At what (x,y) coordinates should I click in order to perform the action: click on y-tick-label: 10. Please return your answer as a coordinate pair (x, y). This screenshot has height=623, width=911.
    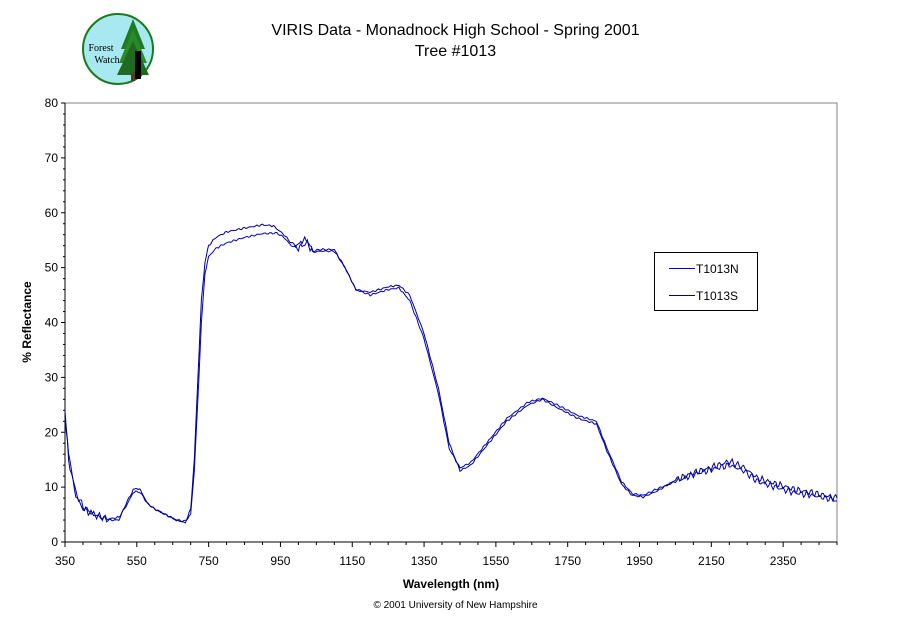
    Looking at the image, I should click on (52, 487).